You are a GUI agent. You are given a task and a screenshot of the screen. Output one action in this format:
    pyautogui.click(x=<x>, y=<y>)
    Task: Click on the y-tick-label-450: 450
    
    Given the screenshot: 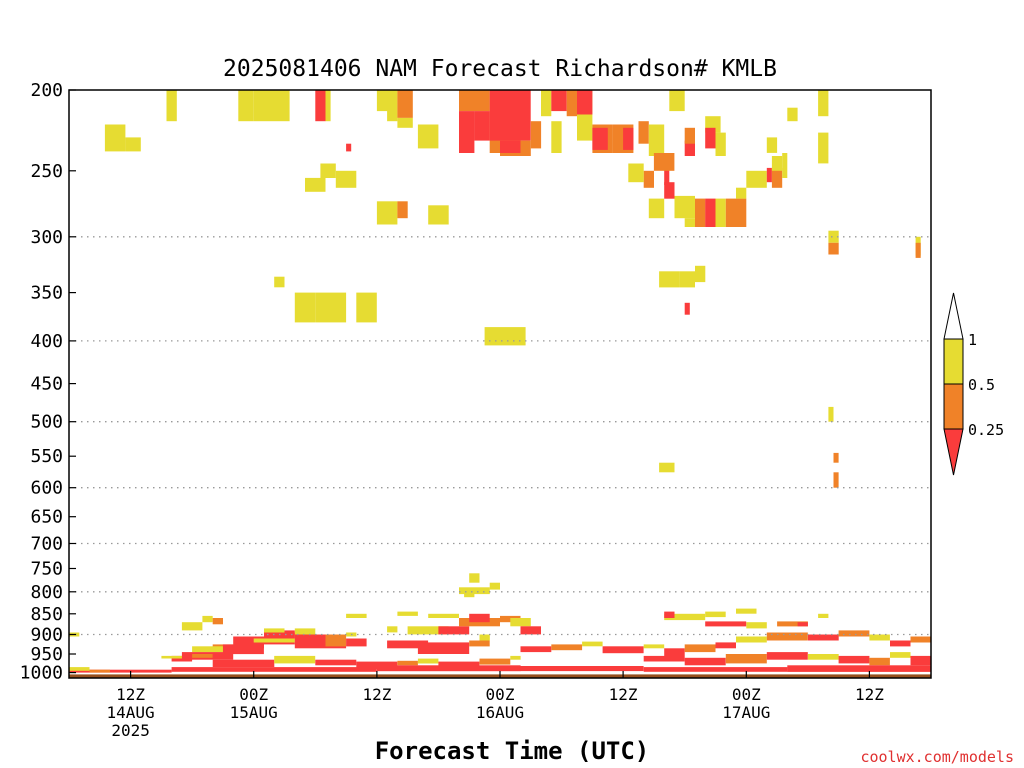 What is the action you would take?
    pyautogui.click(x=46, y=384)
    